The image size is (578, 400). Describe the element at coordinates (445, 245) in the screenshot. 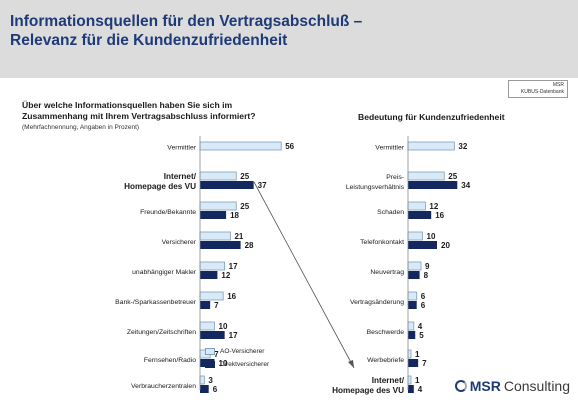

I see `data-label: 20` at that location.